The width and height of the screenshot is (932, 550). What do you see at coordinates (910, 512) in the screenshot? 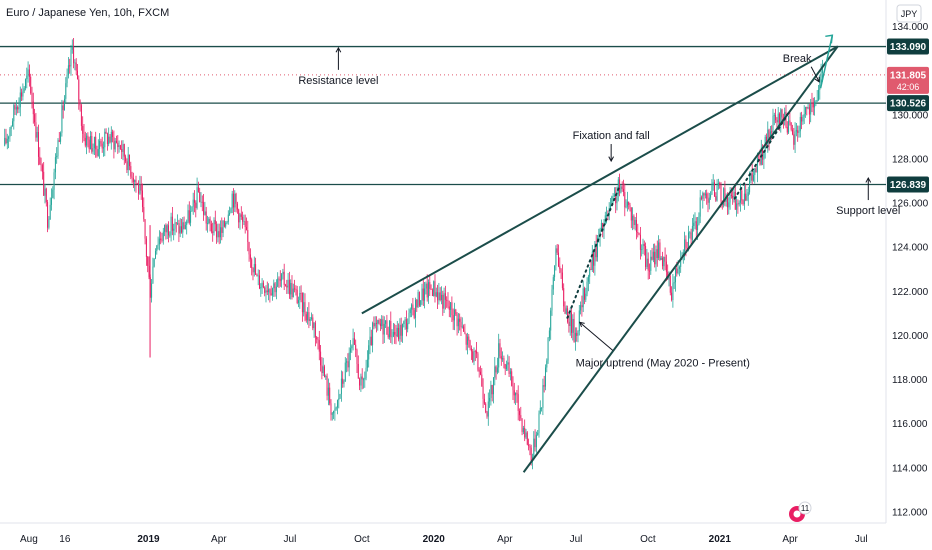
I see `y-tick-label: 112.000` at bounding box center [910, 512].